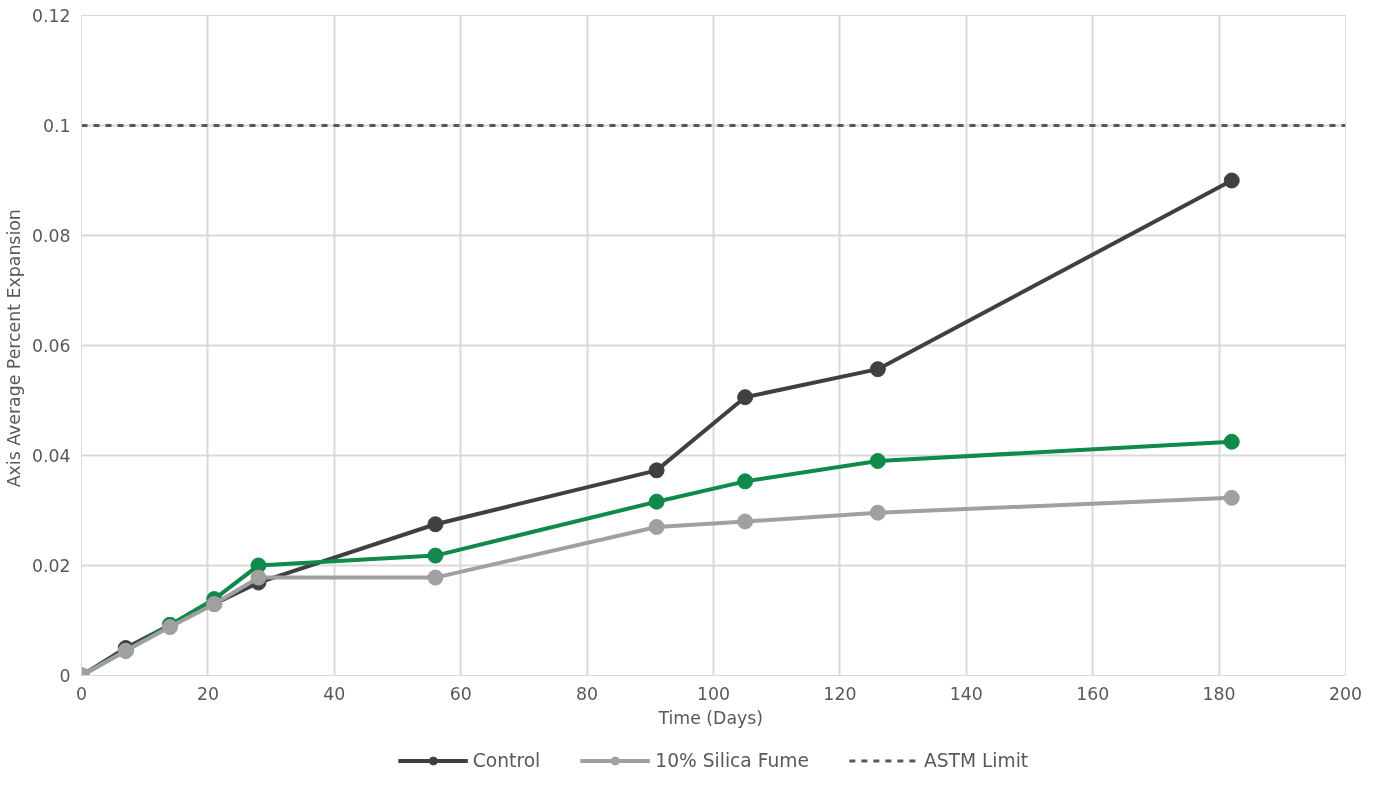 This screenshot has height=808, width=1377. I want to click on y-tick-label: 0.1, so click(56, 126).